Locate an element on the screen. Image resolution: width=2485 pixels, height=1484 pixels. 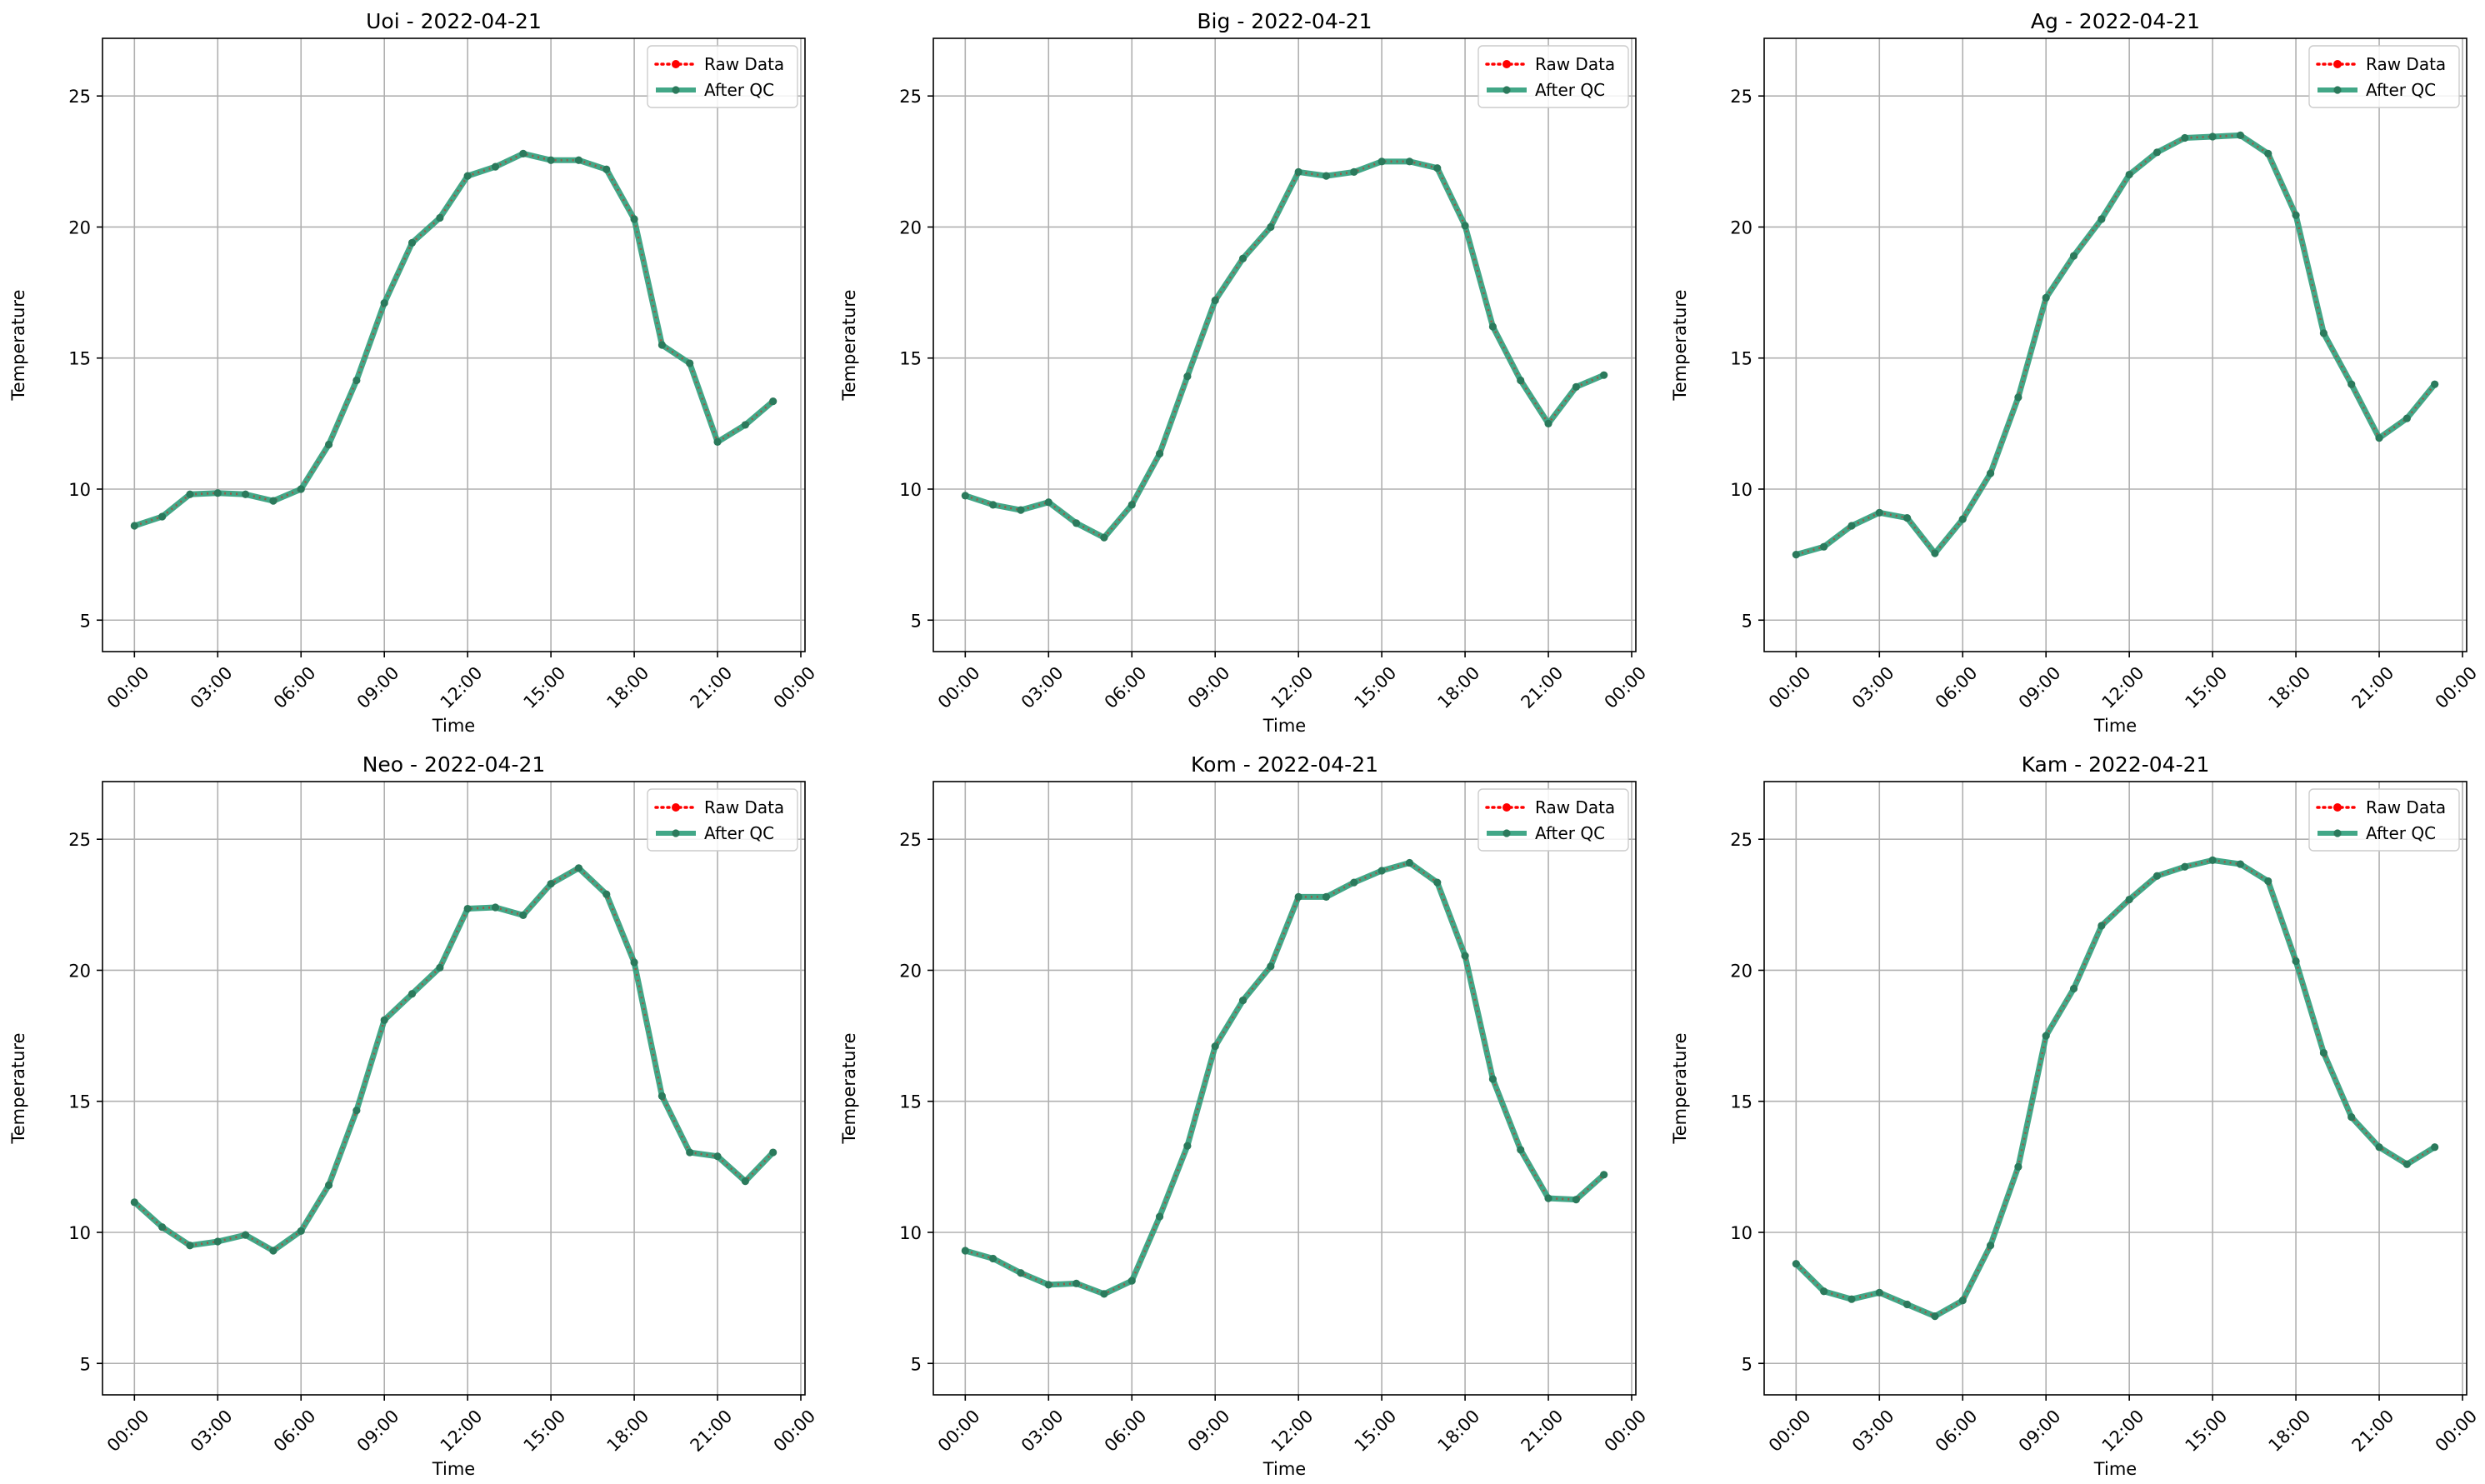
x-tick-label: 03:00 is located at coordinates (1043, 687).